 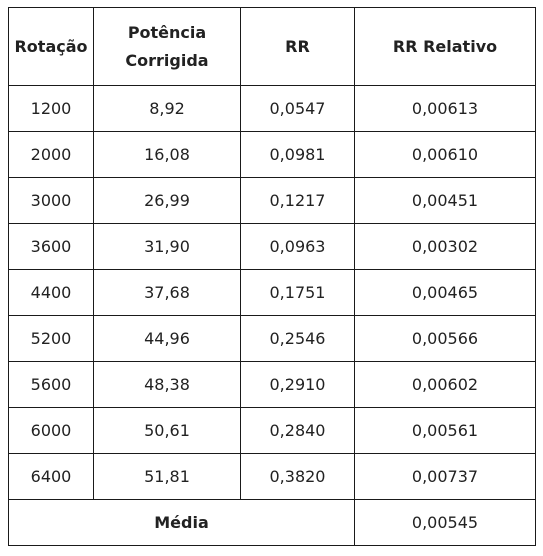 What do you see at coordinates (167, 46) in the screenshot?
I see `header-cell: Potência Corrigida` at bounding box center [167, 46].